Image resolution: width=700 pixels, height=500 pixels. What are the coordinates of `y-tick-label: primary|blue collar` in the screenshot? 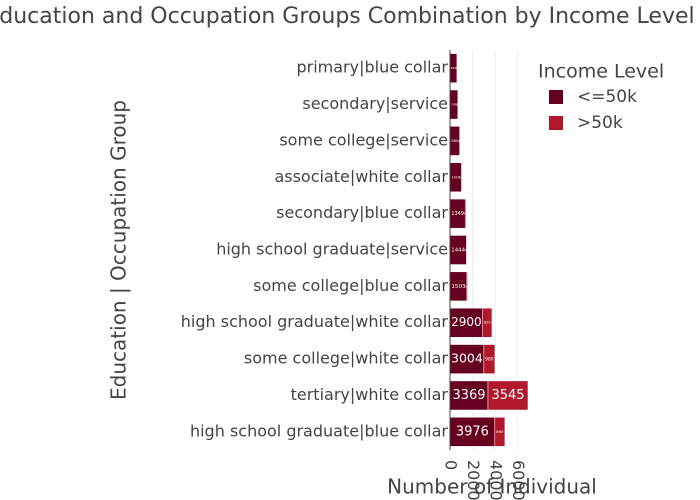 It's located at (372, 67).